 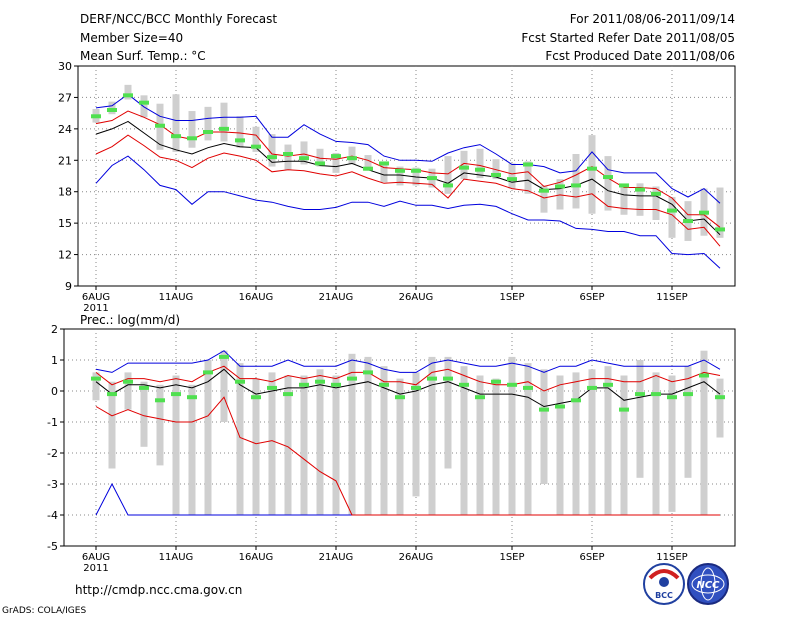 I want to click on refer-date: Fcst Started Refer Date 2011/08/05, so click(x=628, y=38).